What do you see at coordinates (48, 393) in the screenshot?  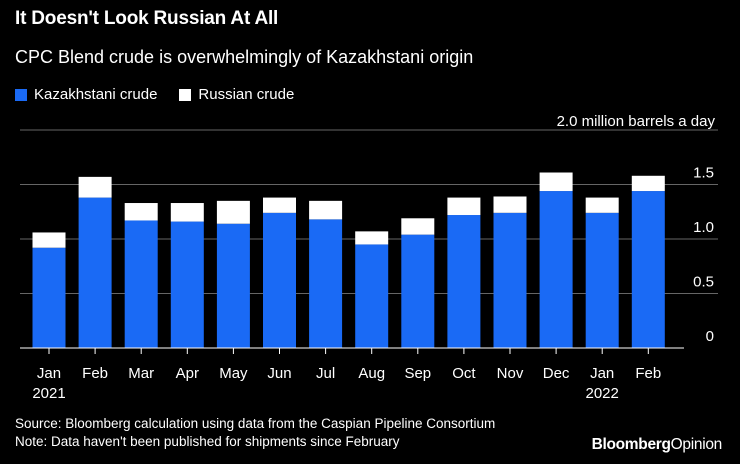 I see `x-year-label: 2021` at bounding box center [48, 393].